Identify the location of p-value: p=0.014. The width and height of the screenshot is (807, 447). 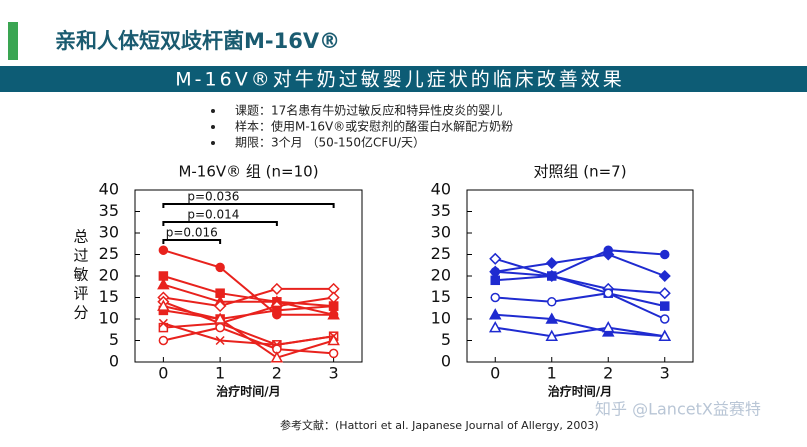
(213, 215).